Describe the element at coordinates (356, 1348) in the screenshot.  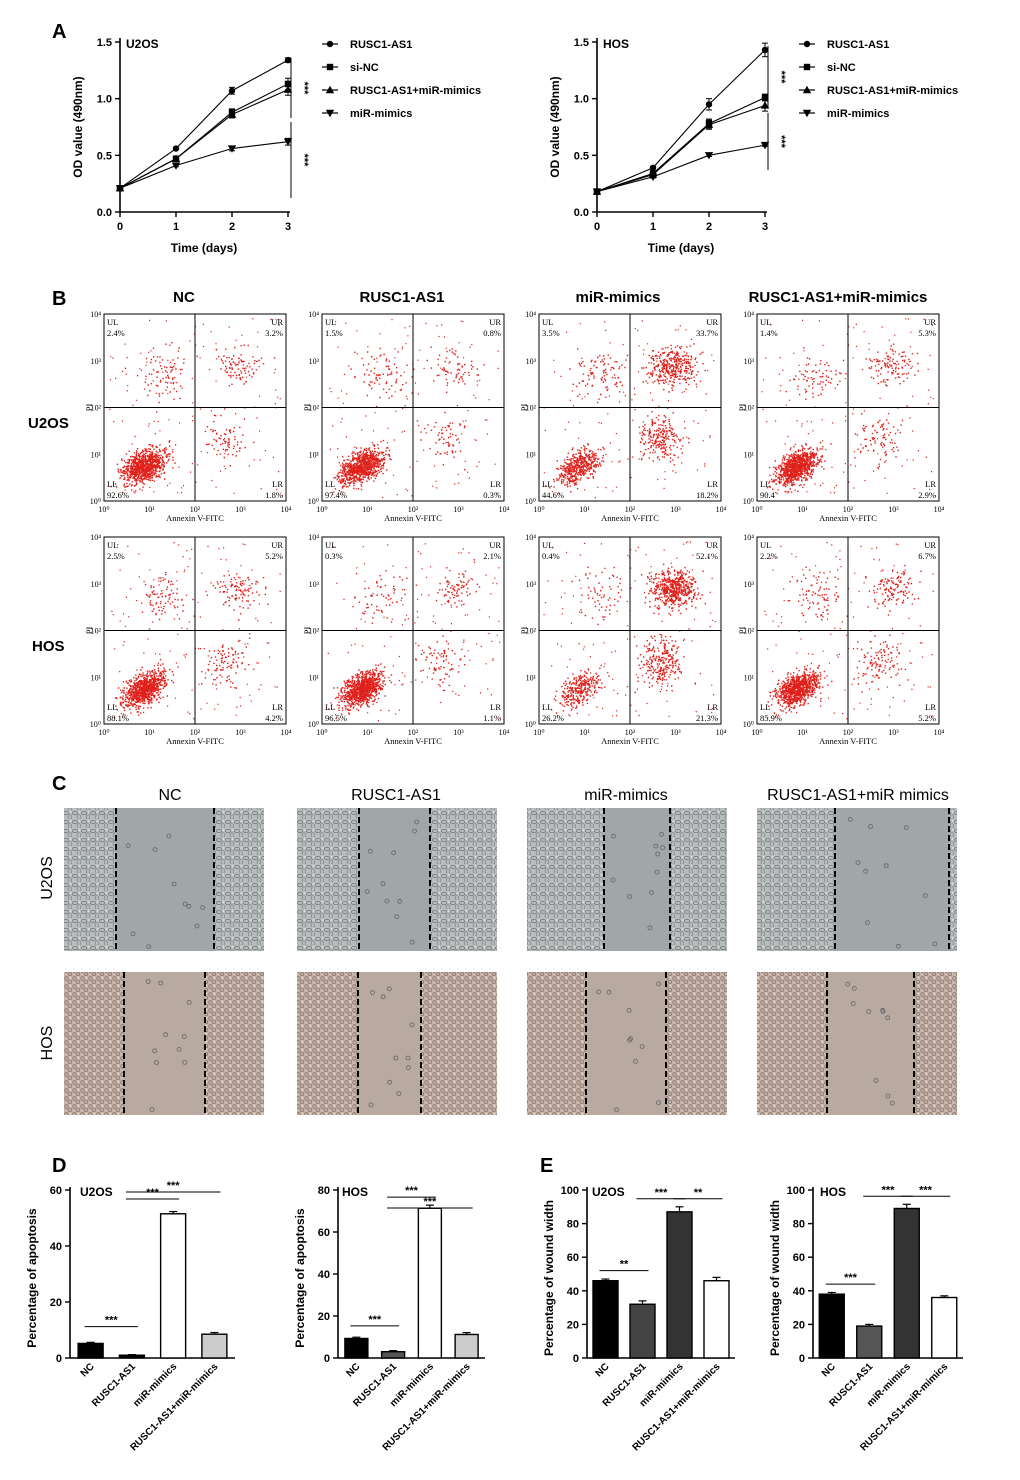
I see `bar-nc` at that location.